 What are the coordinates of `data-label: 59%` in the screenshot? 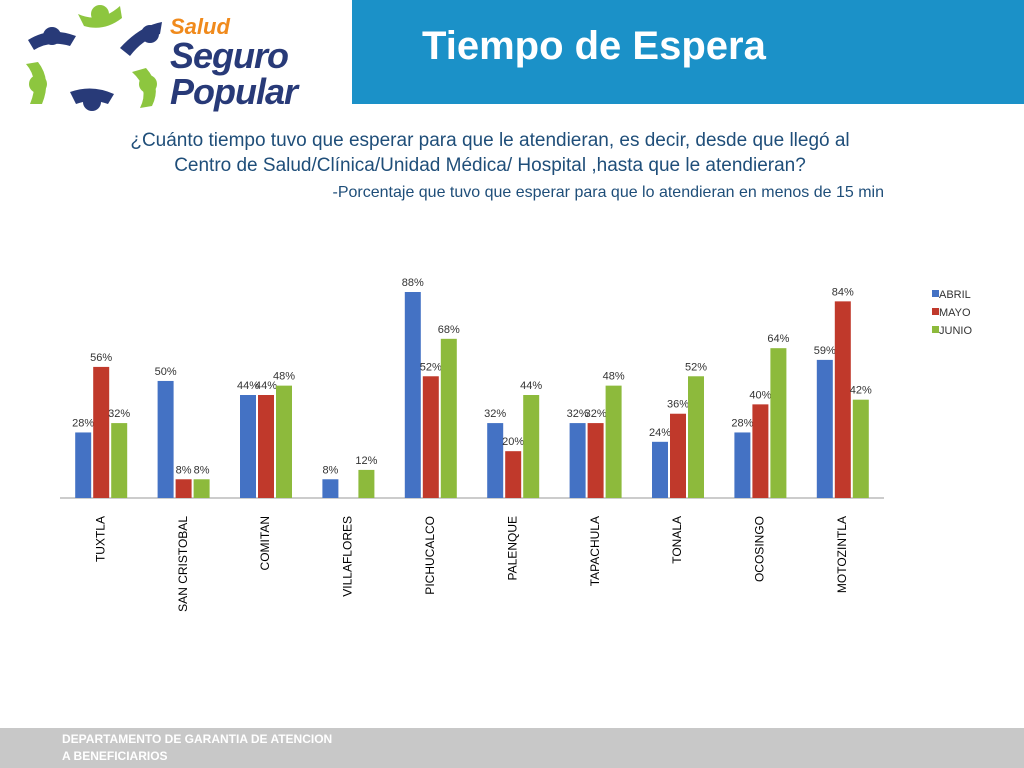 It's located at (825, 351).